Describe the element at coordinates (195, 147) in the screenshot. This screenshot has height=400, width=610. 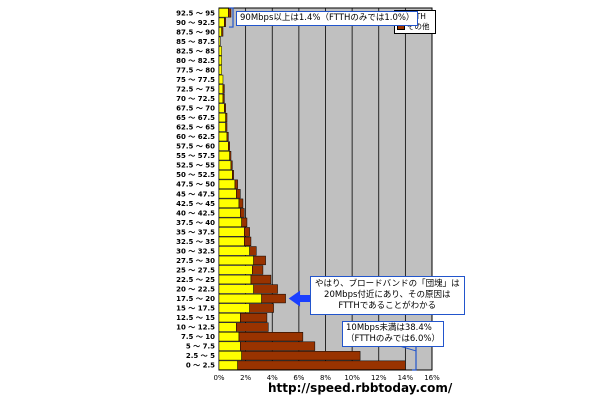
I see `y-tick-label: 57.5 ～ 60` at that location.